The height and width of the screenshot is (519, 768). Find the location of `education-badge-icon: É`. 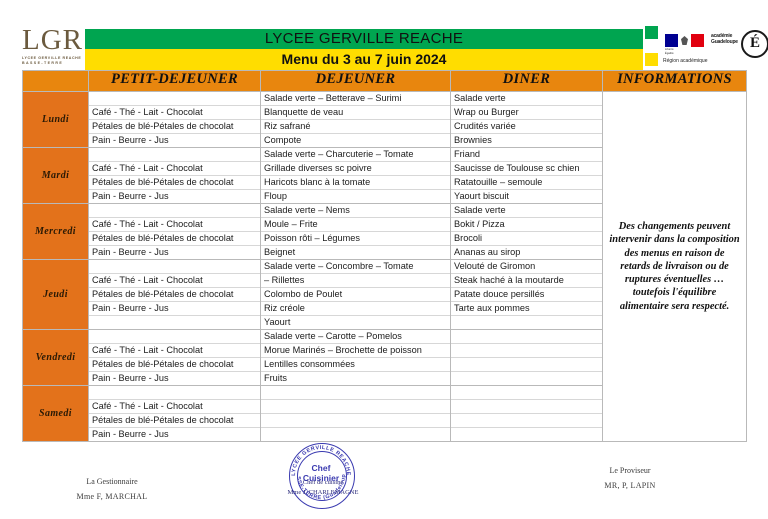

education-badge-icon: É is located at coordinates (754, 44).